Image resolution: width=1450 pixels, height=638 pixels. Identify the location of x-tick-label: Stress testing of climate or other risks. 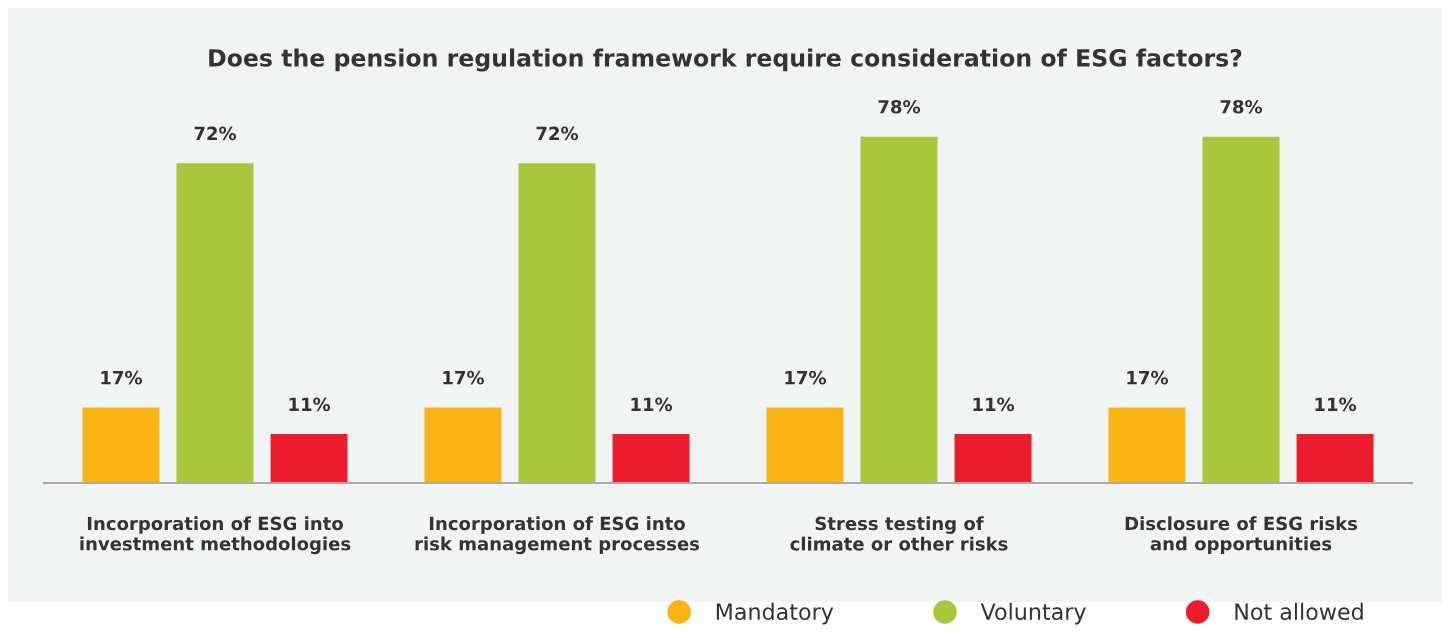
(899, 533).